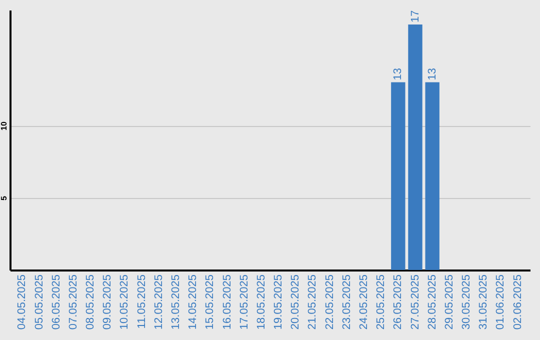 Image resolution: width=540 pixels, height=340 pixels. Describe the element at coordinates (484, 302) in the screenshot. I see `x-tick-label: 31.05.2025` at that location.